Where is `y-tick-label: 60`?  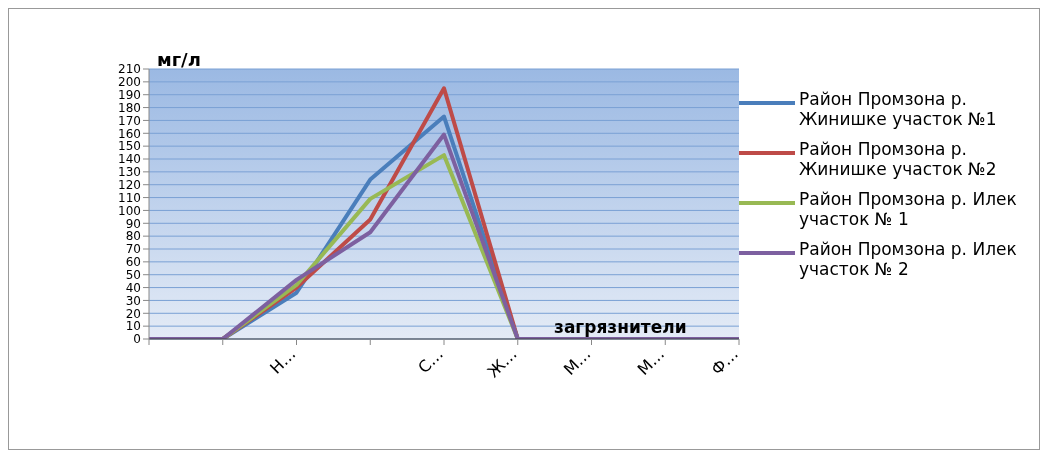
y-tick-label: 60 is located at coordinates (133, 262).